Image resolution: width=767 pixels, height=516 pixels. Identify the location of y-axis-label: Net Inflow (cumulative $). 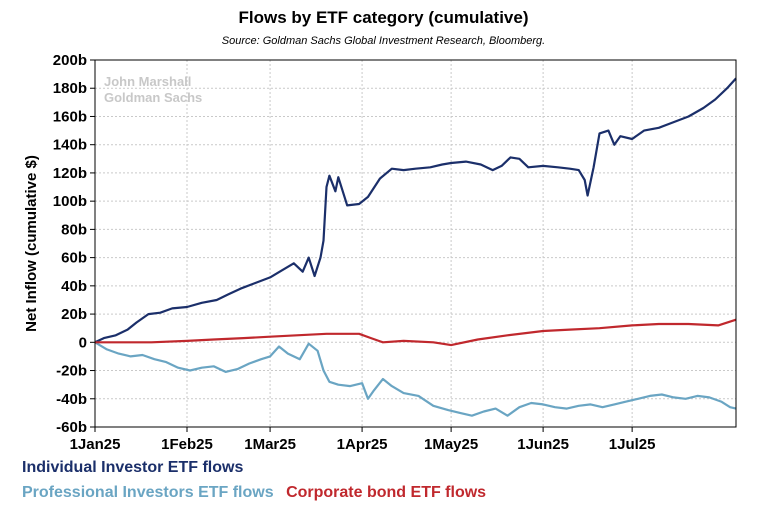
(31, 243).